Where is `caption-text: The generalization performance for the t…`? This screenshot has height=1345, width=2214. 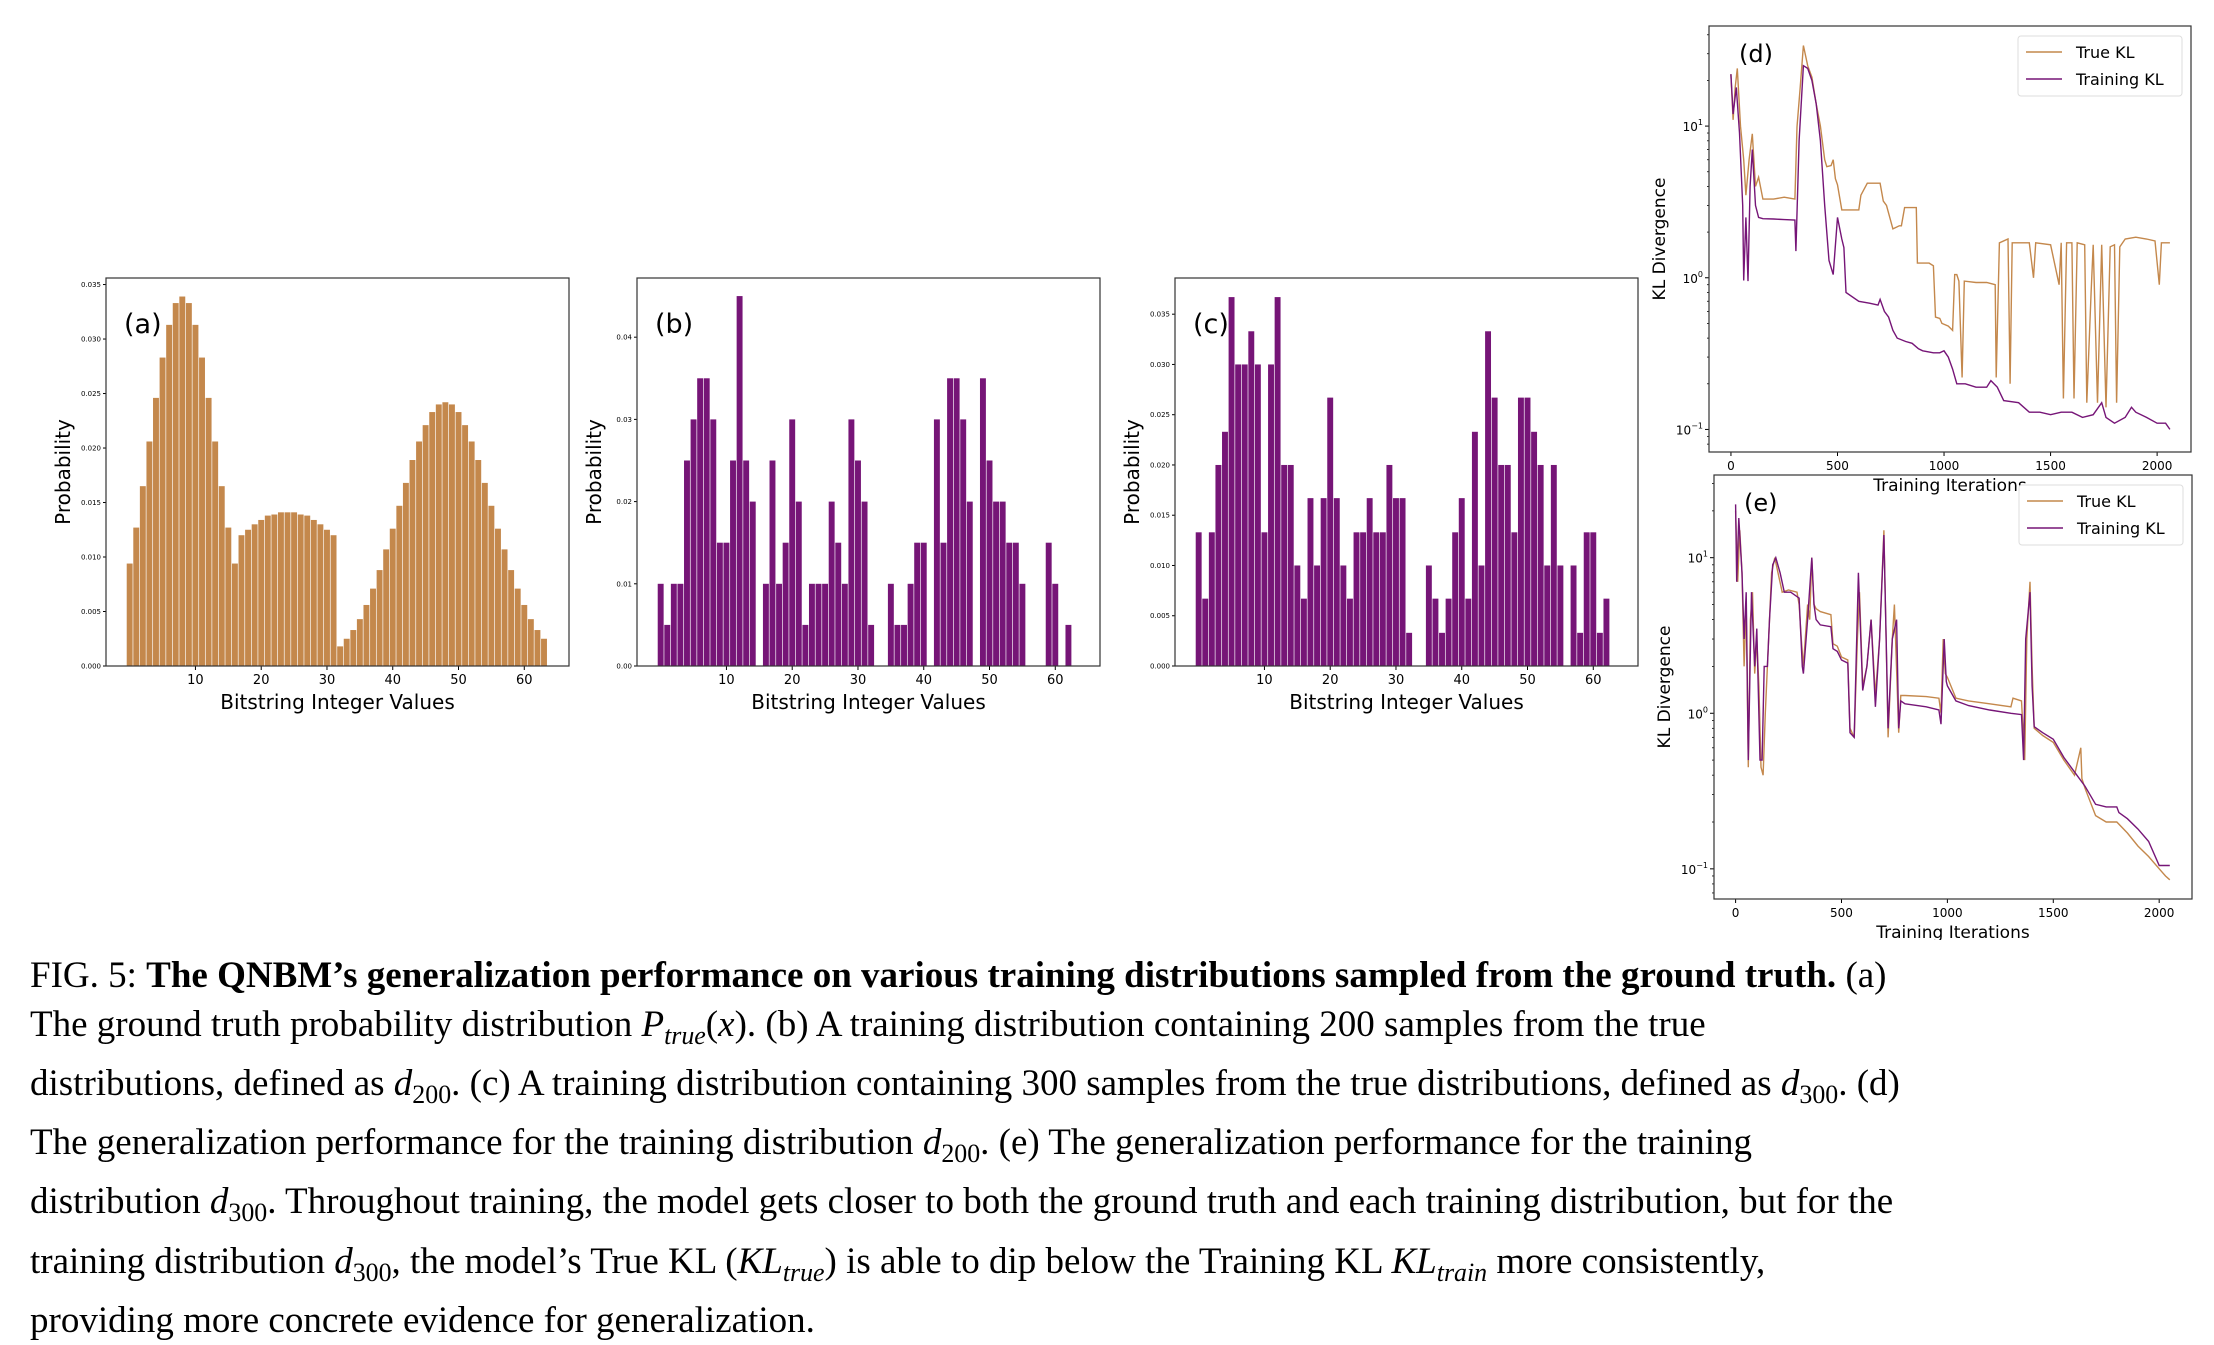 caption-text: The generalization performance for the t… is located at coordinates (476, 1143).